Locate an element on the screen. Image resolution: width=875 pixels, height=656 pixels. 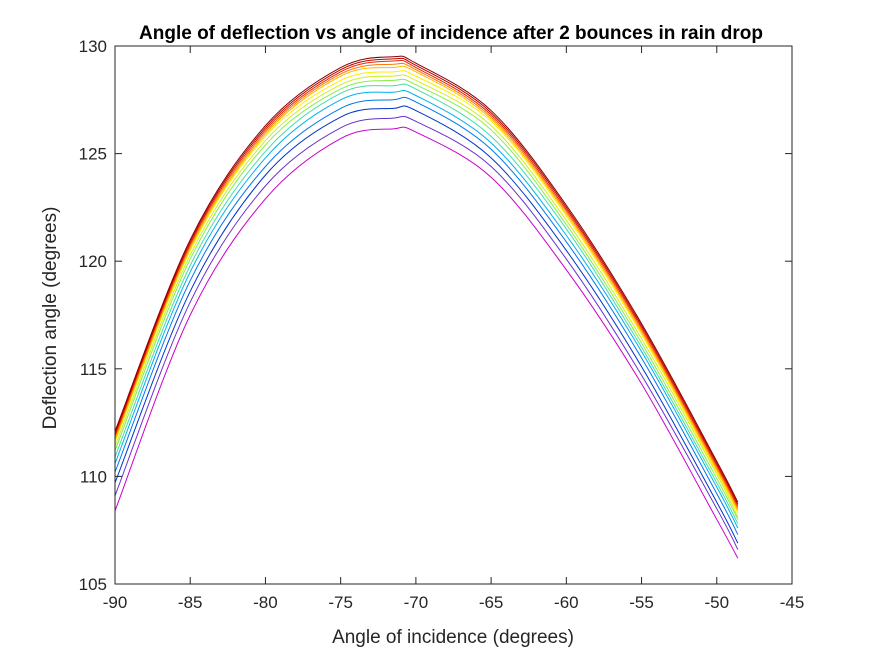
x-tick-label: -55 is located at coordinates (641, 602).